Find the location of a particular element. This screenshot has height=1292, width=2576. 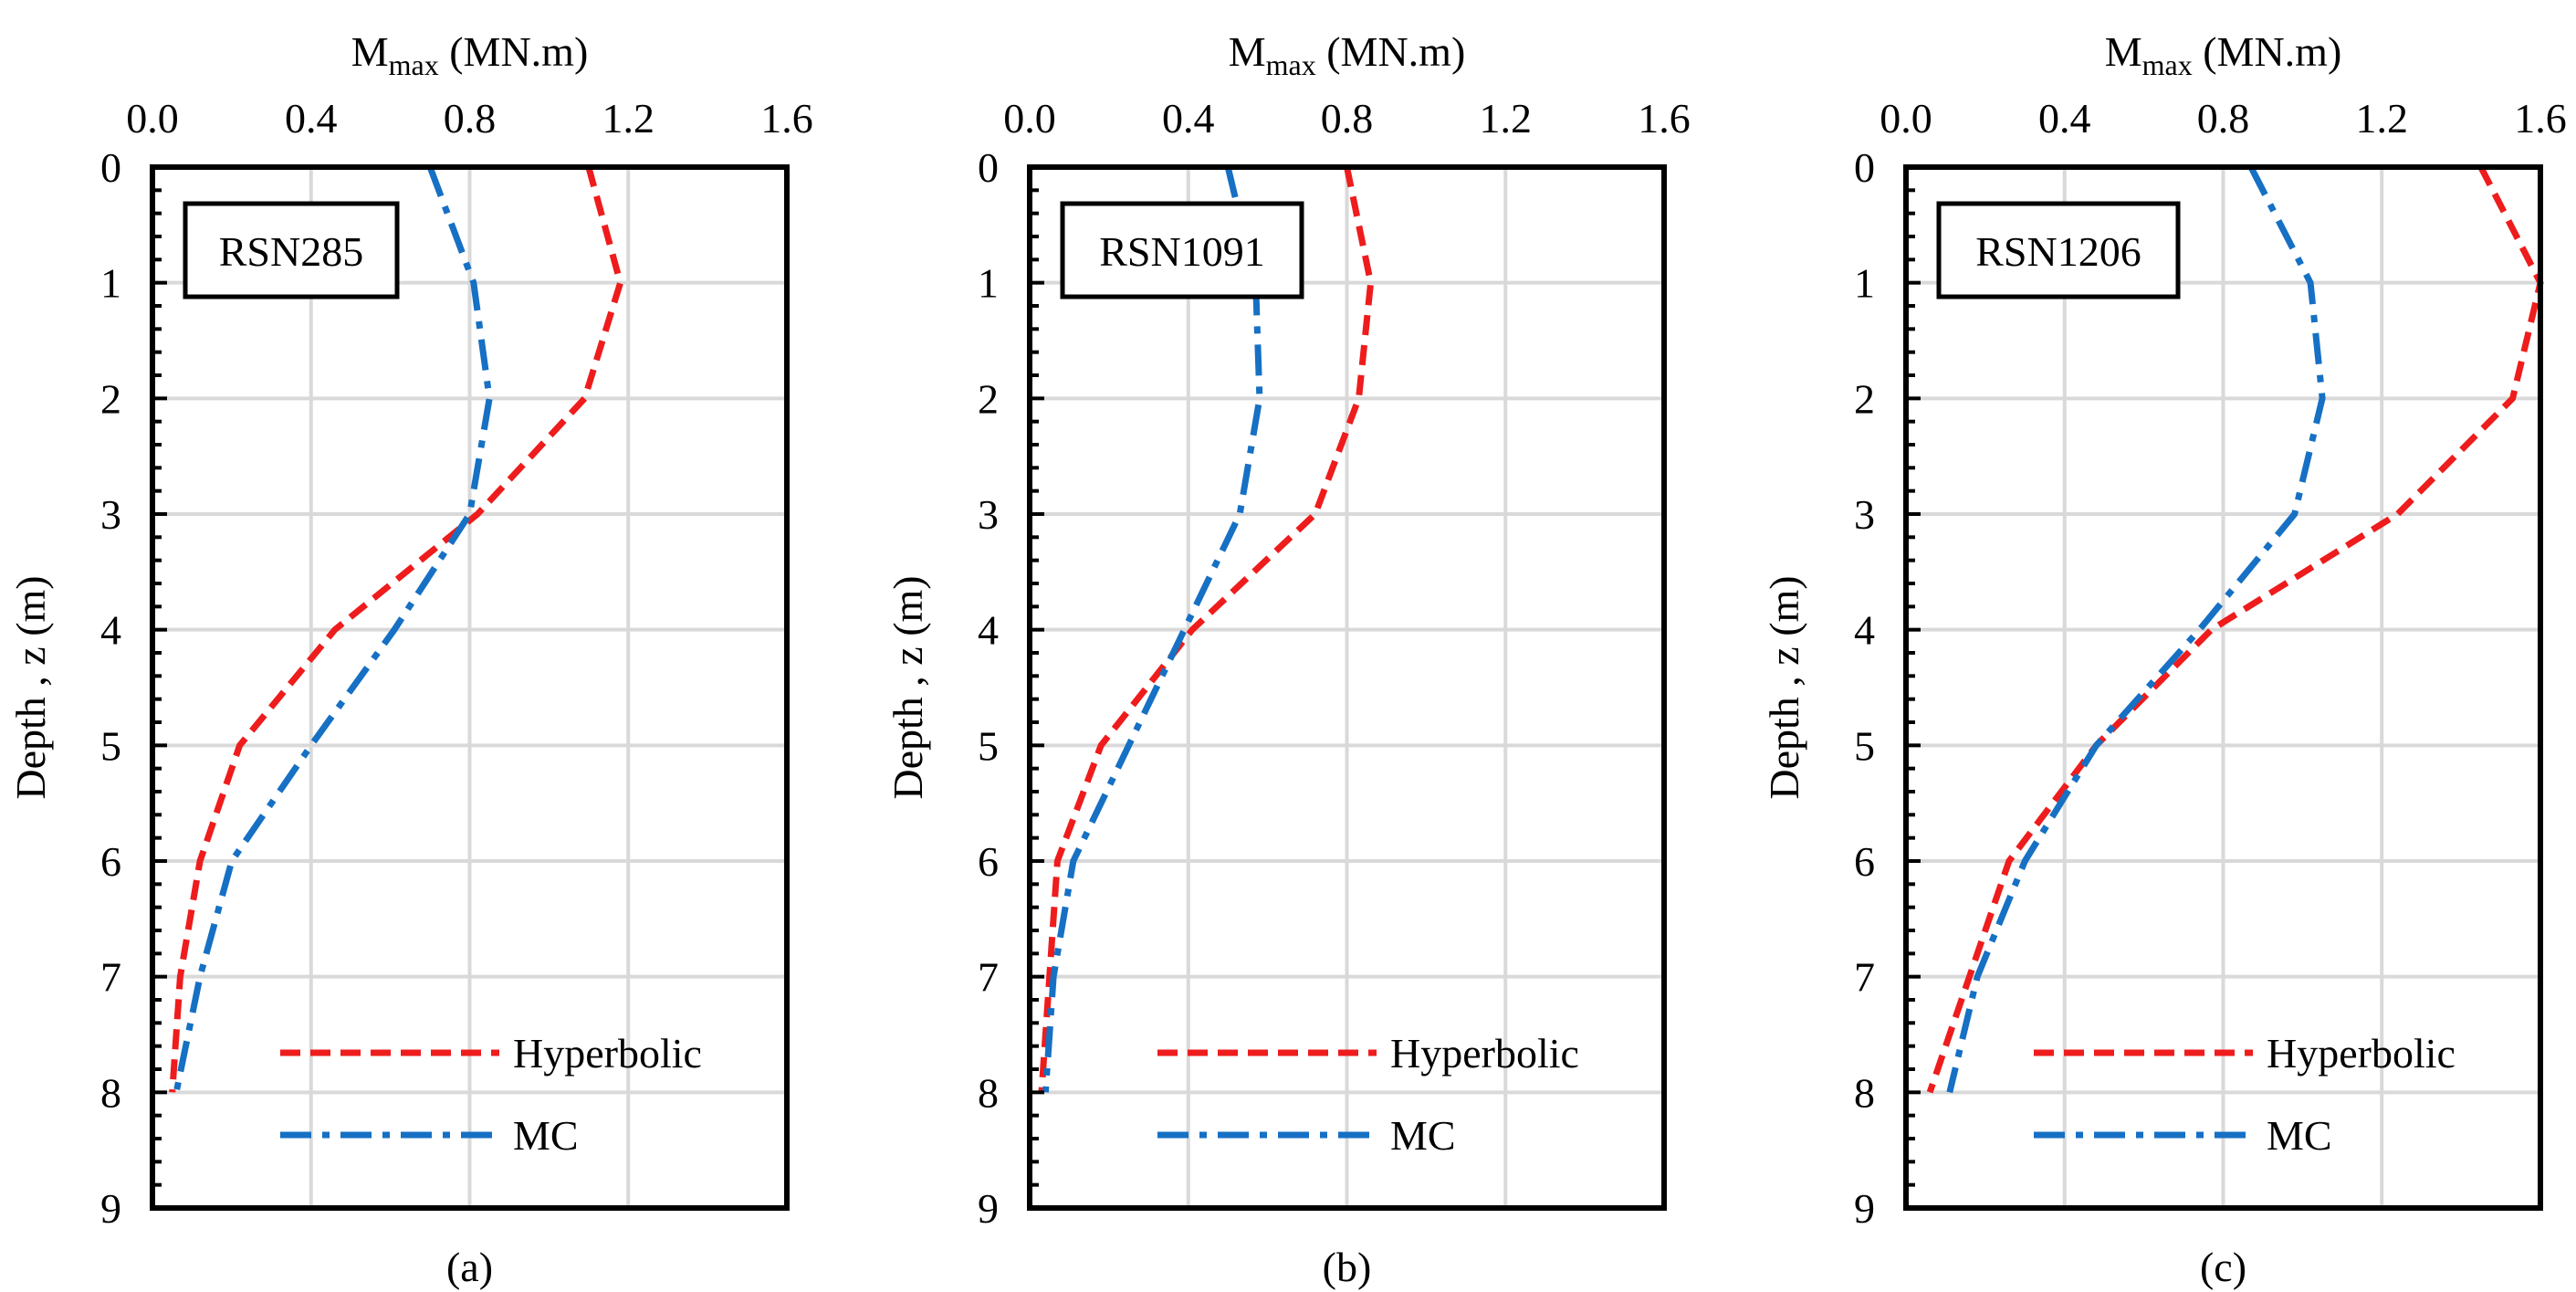

panel-caption: (c) is located at coordinates (2223, 1267).